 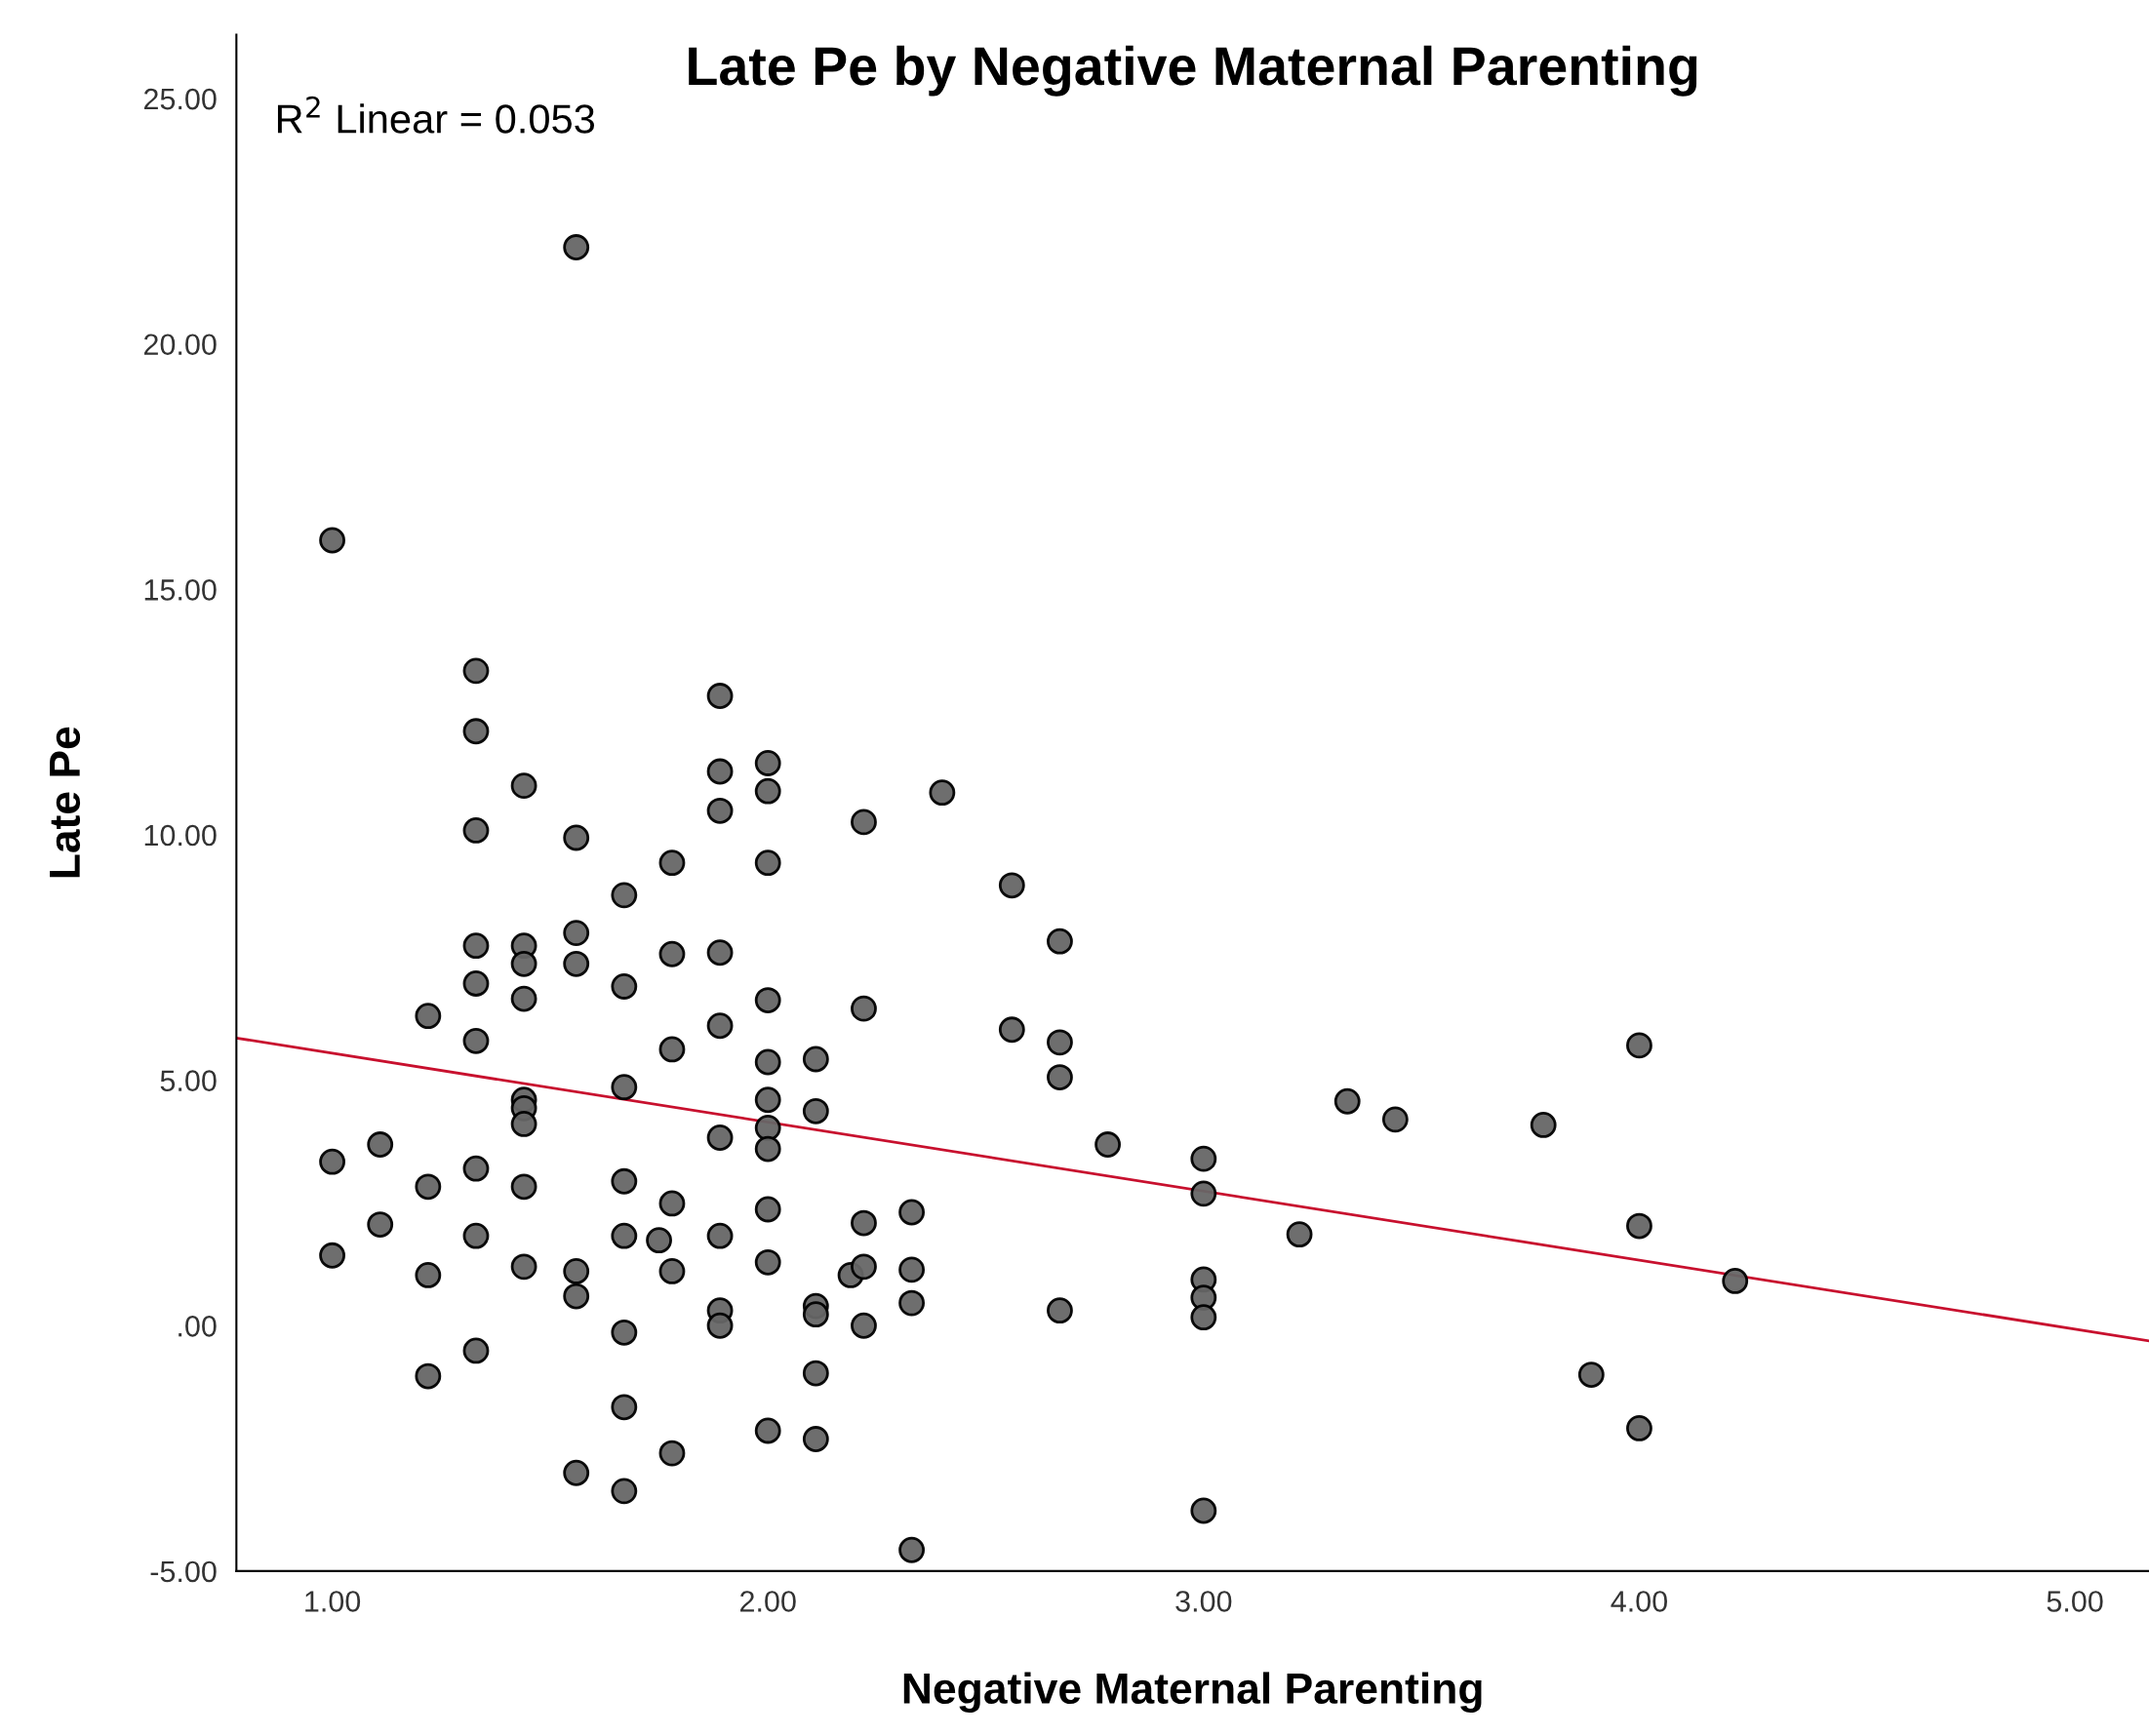 What do you see at coordinates (180, 345) in the screenshot?
I see `y-tick-label: 20.00` at bounding box center [180, 345].